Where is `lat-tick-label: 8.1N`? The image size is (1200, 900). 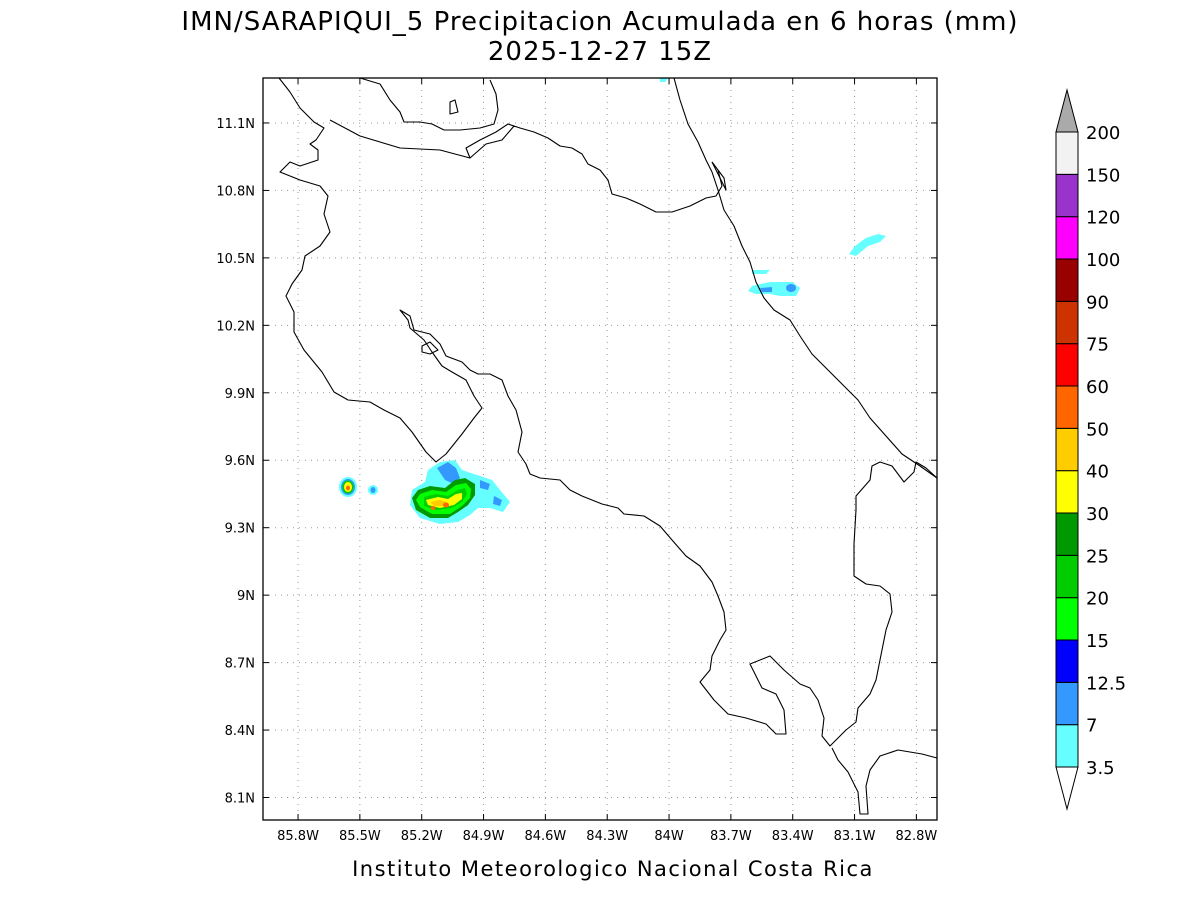
lat-tick-label: 8.1N is located at coordinates (240, 799).